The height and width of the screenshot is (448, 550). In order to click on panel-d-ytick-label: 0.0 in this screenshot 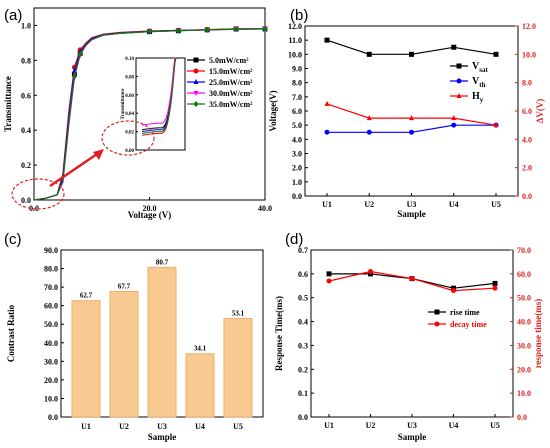, I will do `click(303, 417)`.